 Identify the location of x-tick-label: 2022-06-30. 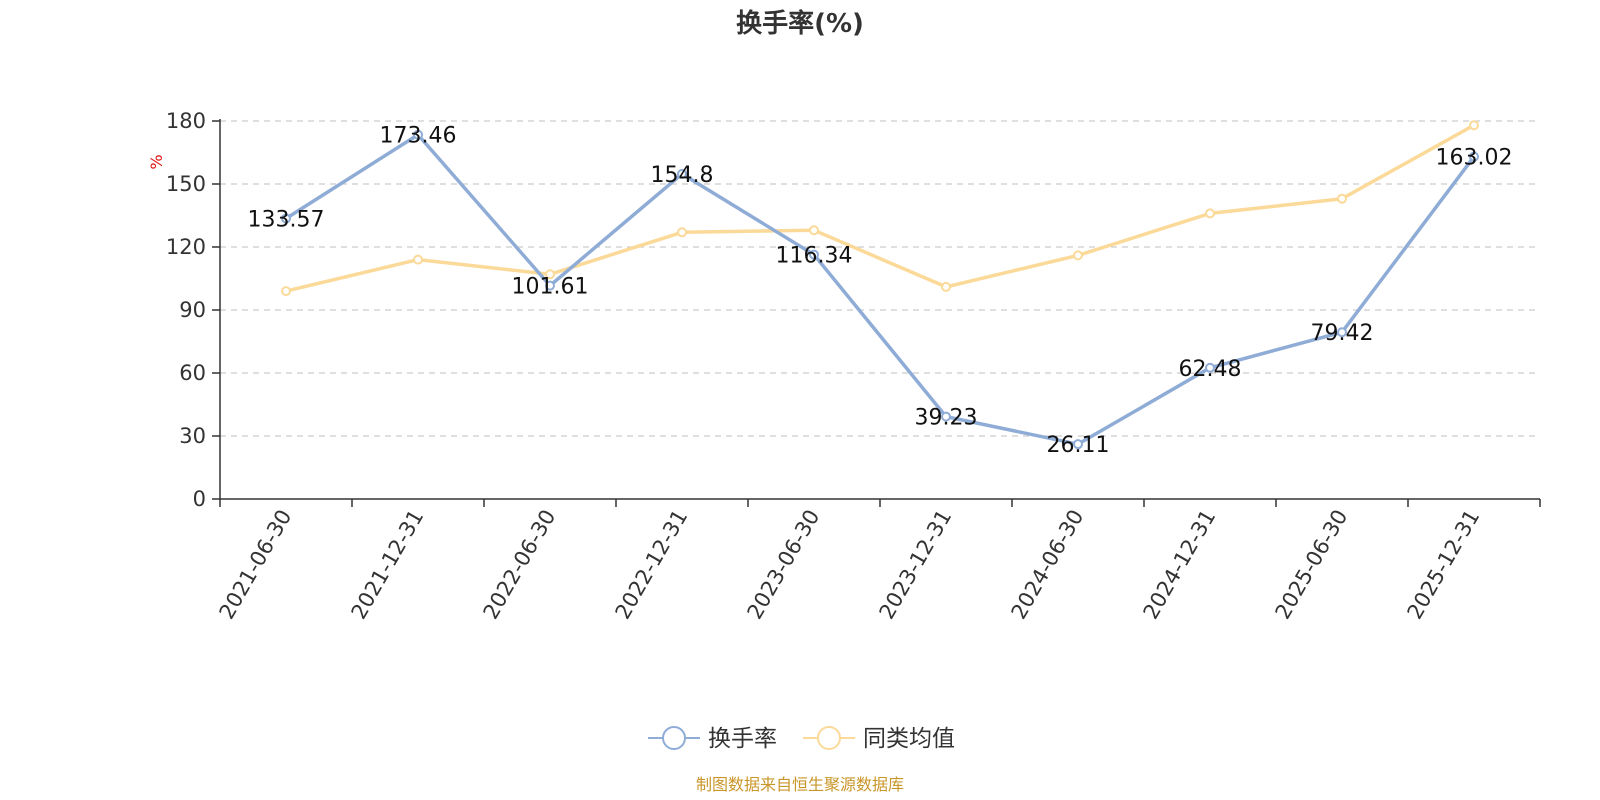
(520, 565).